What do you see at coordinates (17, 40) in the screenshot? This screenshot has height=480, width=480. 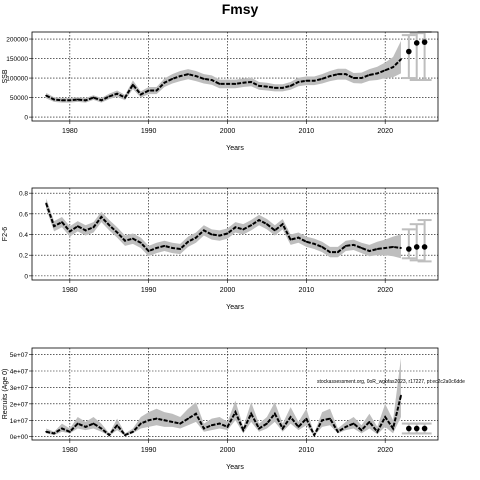 I see `y-tick-label: 200000` at bounding box center [17, 40].